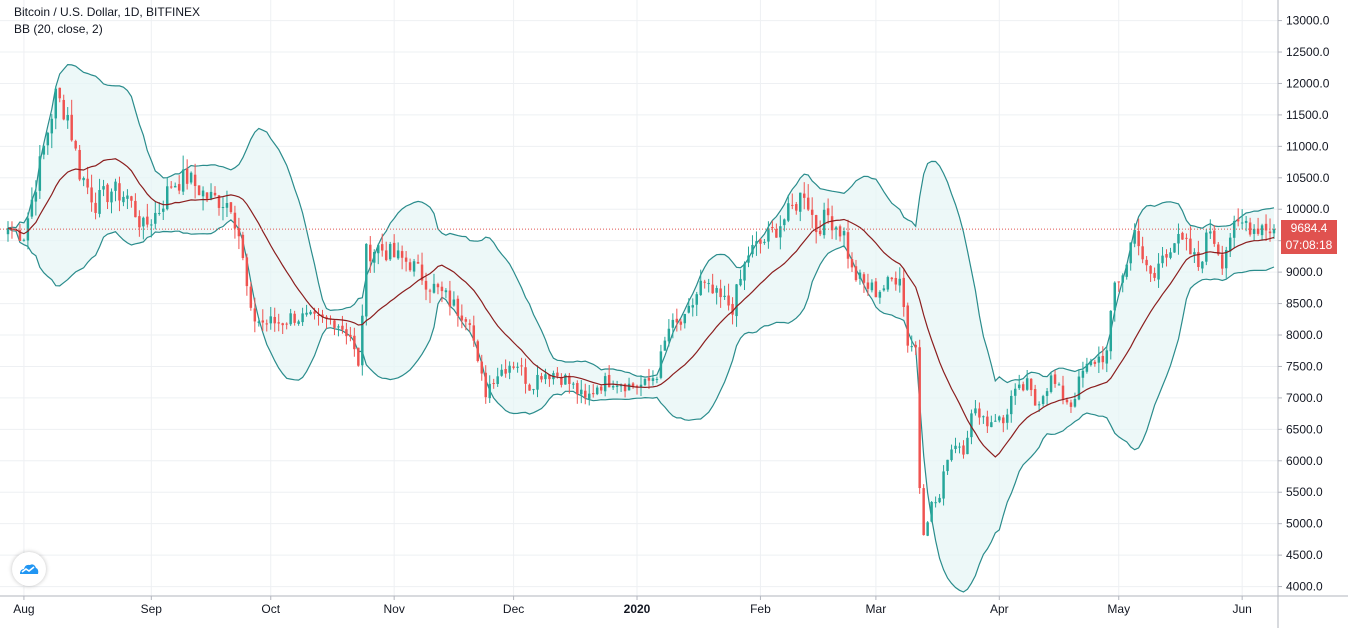 The height and width of the screenshot is (628, 1348). What do you see at coordinates (1309, 246) in the screenshot?
I see `countdown-tag: 07:08:18` at bounding box center [1309, 246].